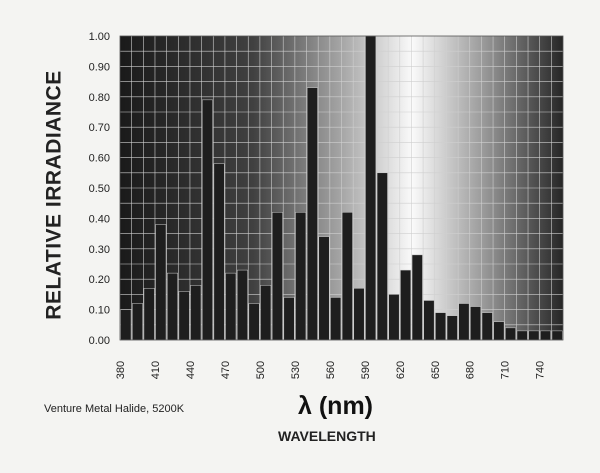 The width and height of the screenshot is (600, 473). What do you see at coordinates (261, 370) in the screenshot?
I see `x-tick-label: 500` at bounding box center [261, 370].